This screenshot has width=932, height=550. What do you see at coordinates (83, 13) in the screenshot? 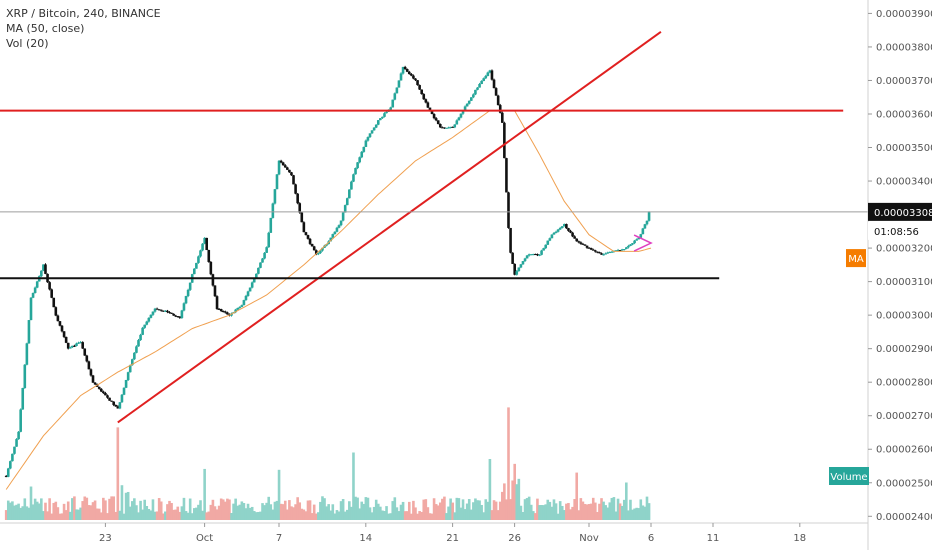
I see `legend-symbol: XRP / Bitcoin, 240, BINANCE` at bounding box center [83, 13].